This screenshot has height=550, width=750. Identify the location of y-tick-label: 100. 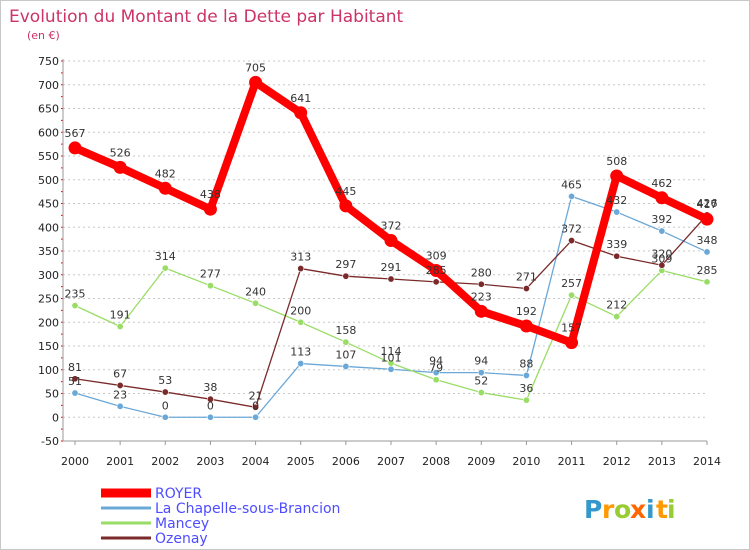
(48, 370).